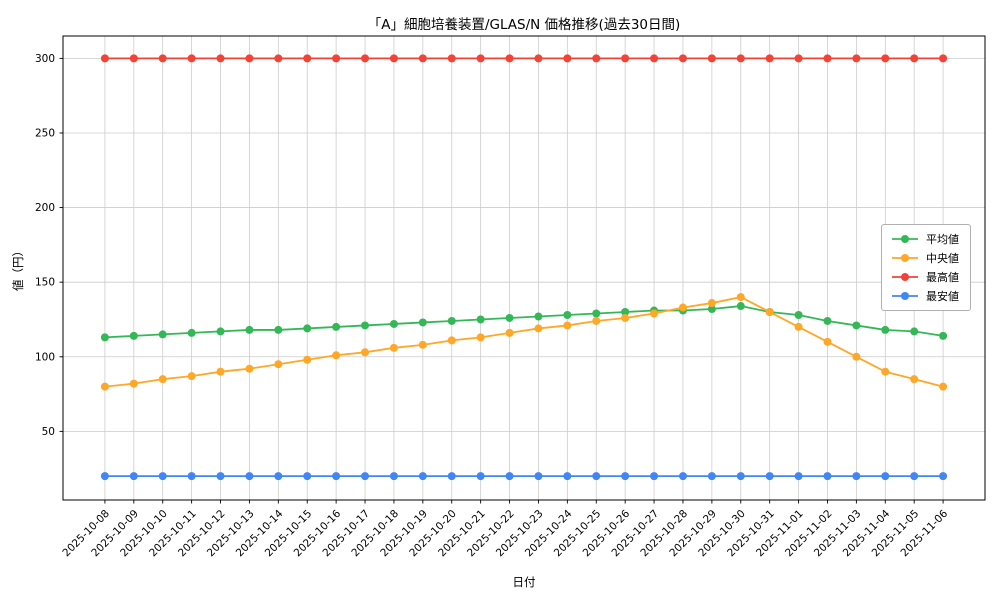 The image size is (1000, 600). Describe the element at coordinates (45, 357) in the screenshot. I see `y-tick-label: 100` at that location.